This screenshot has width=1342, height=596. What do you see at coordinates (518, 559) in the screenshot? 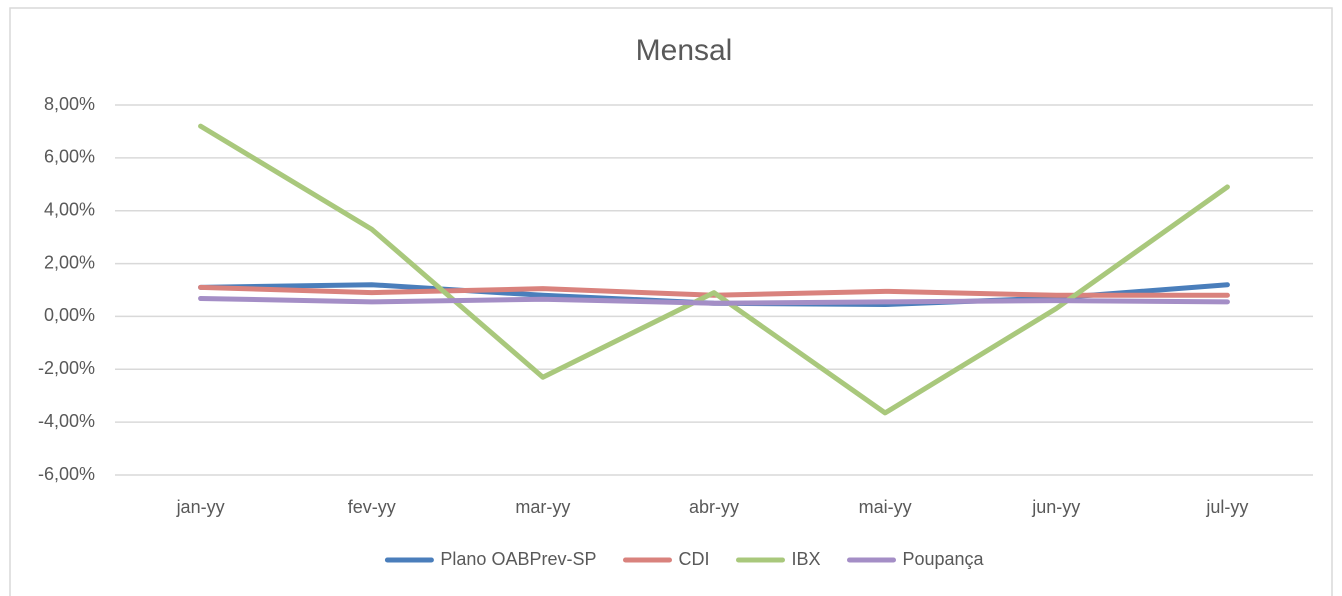
I see `legend-label: Plano OABPrev-SP` at bounding box center [518, 559].